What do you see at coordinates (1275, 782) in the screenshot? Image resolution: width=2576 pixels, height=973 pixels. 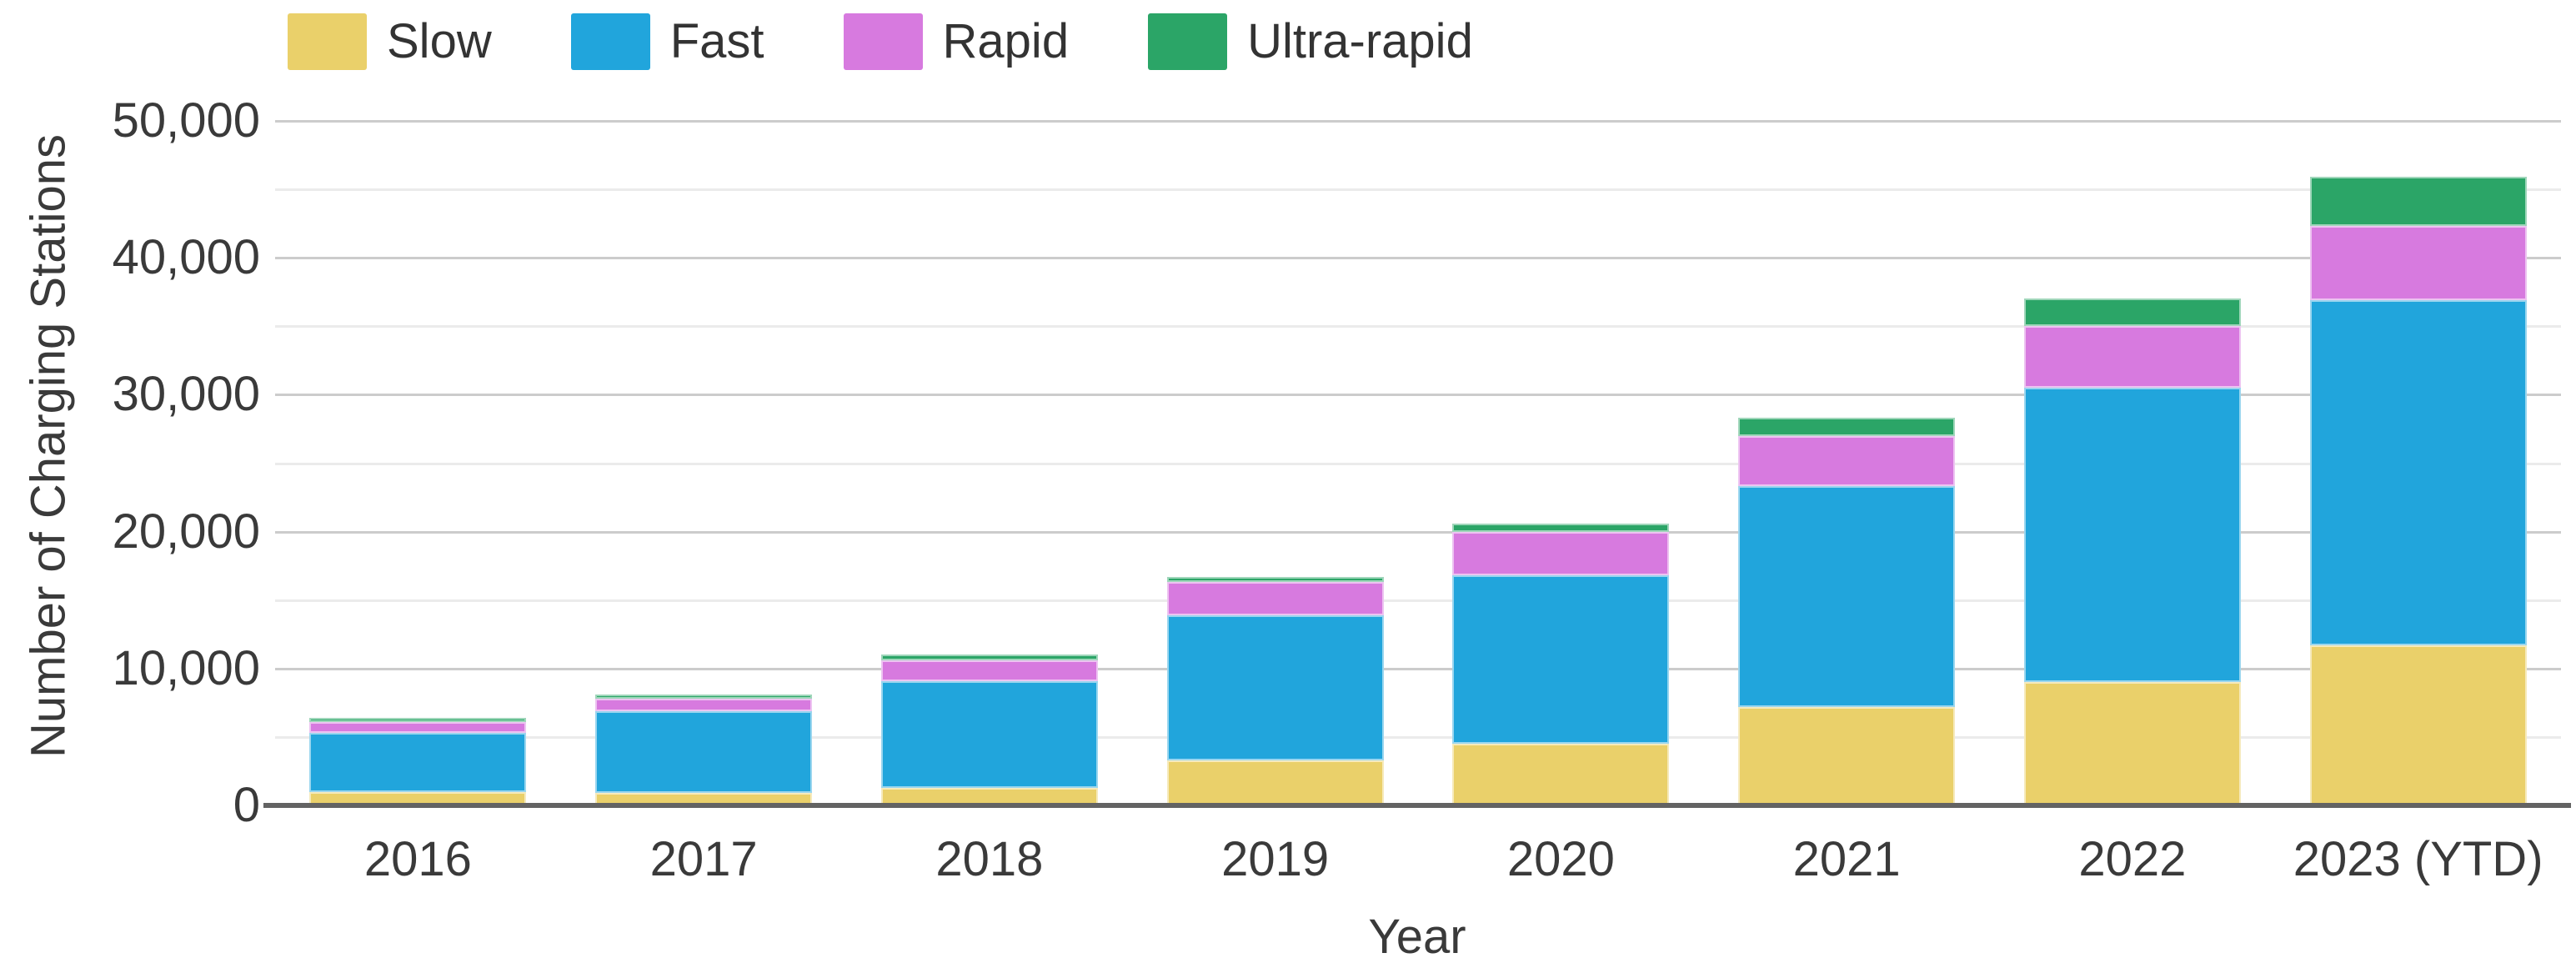 I see `bar-segment-2019-slow` at bounding box center [1275, 782].